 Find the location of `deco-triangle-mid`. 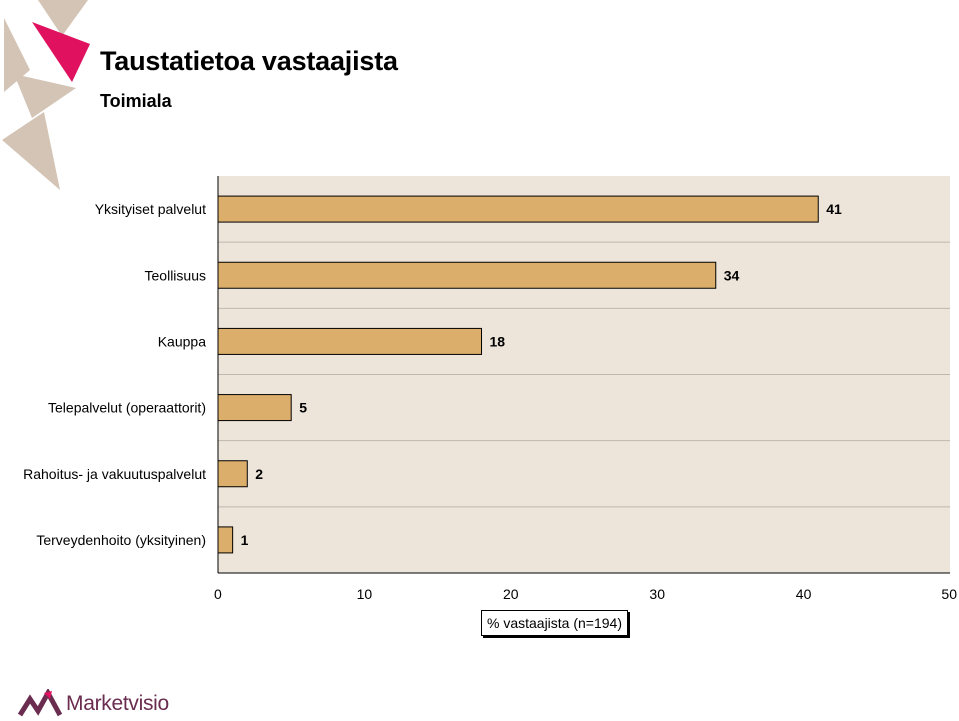

deco-triangle-mid is located at coordinates (45, 96).